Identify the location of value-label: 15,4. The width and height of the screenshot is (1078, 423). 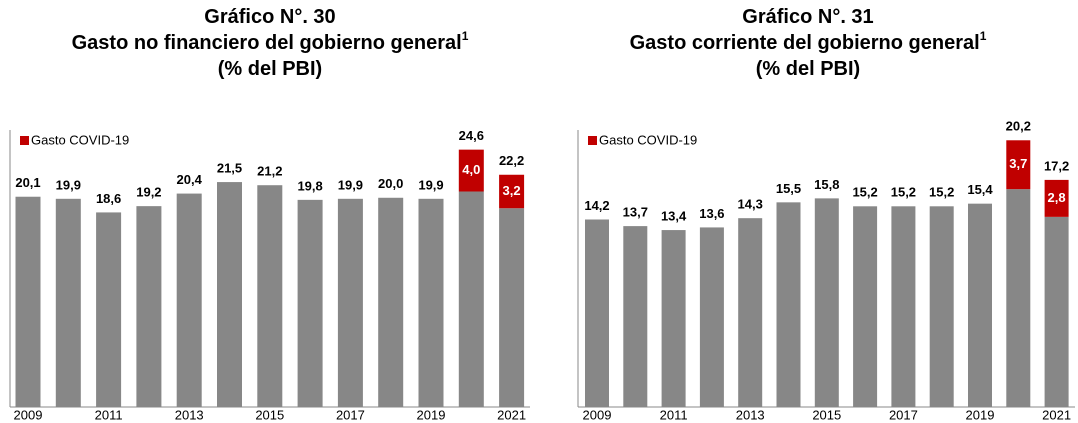
(980, 189).